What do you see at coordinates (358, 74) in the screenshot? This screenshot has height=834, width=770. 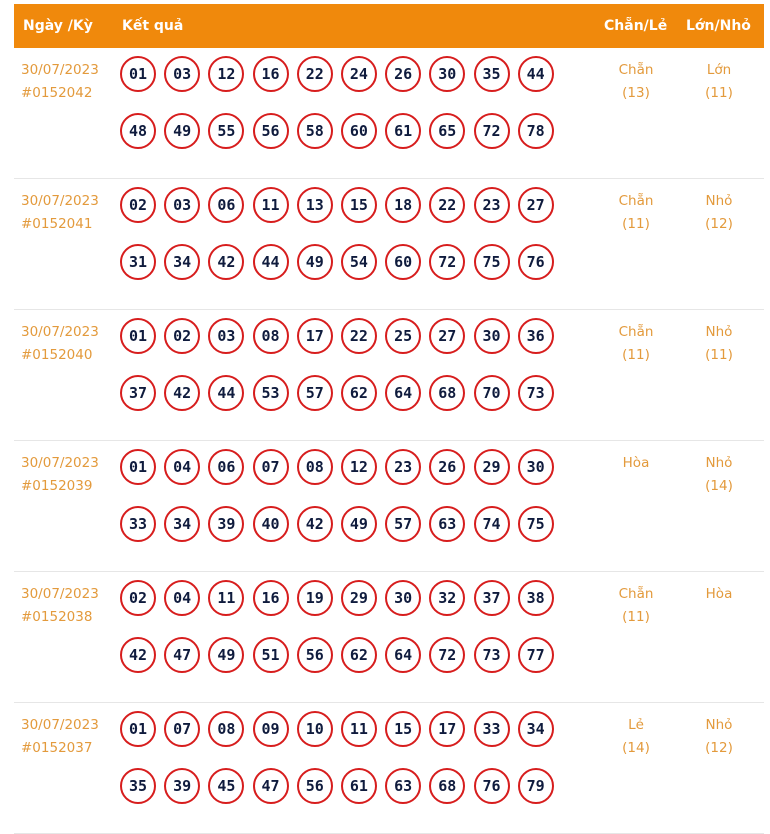 I see `number-ball: 24` at bounding box center [358, 74].